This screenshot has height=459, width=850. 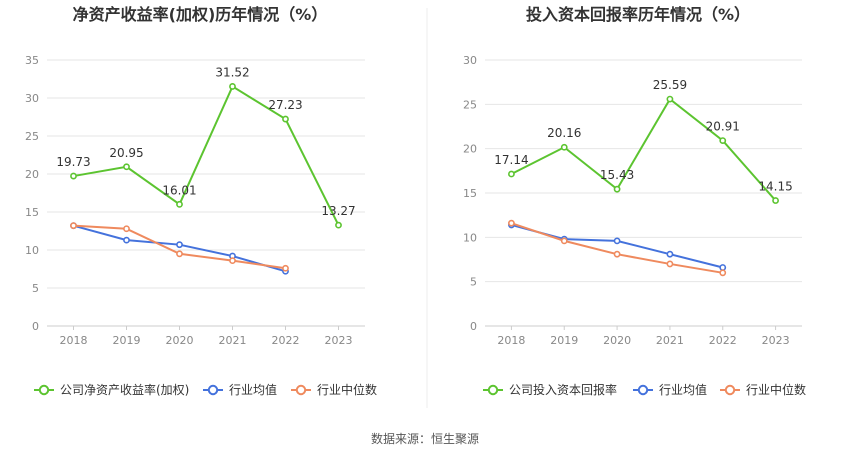 What do you see at coordinates (617, 175) in the screenshot?
I see `data-label: 15.43` at bounding box center [617, 175].